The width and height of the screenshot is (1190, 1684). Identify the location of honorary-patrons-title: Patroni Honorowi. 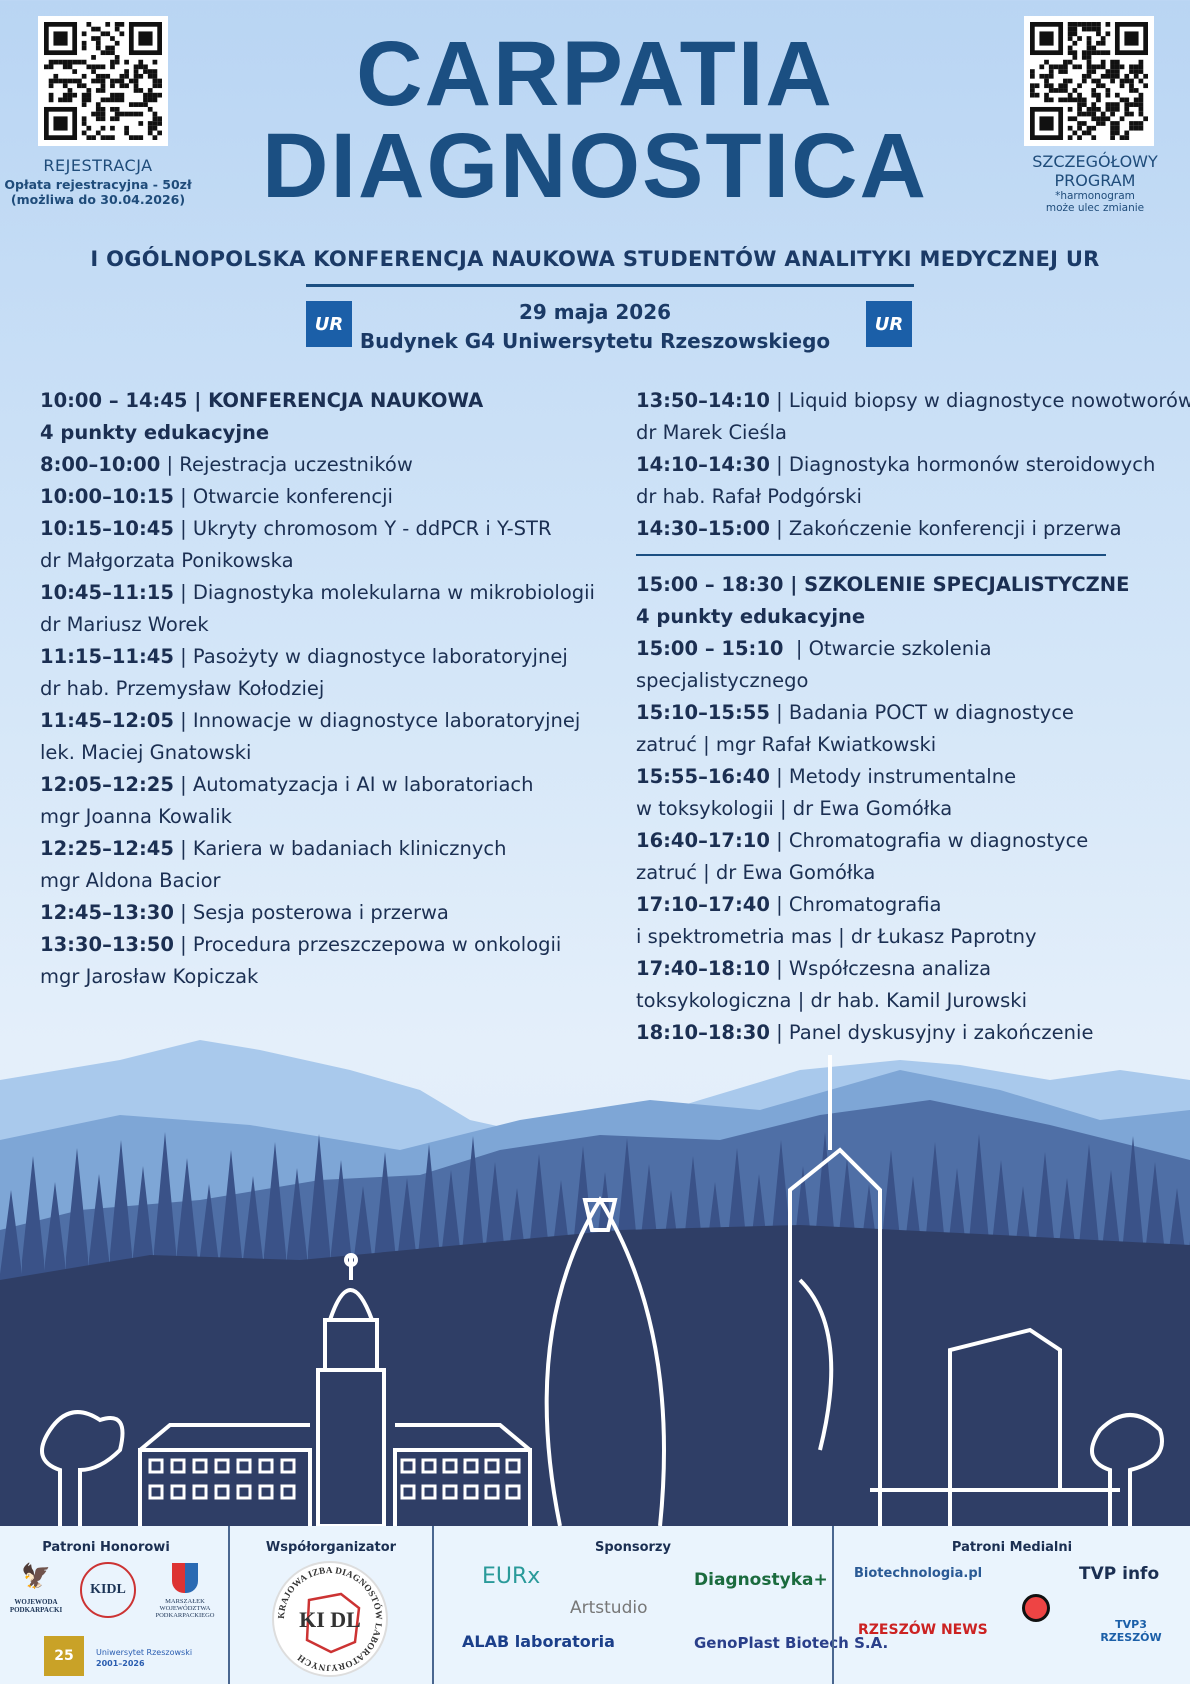
(106, 1547).